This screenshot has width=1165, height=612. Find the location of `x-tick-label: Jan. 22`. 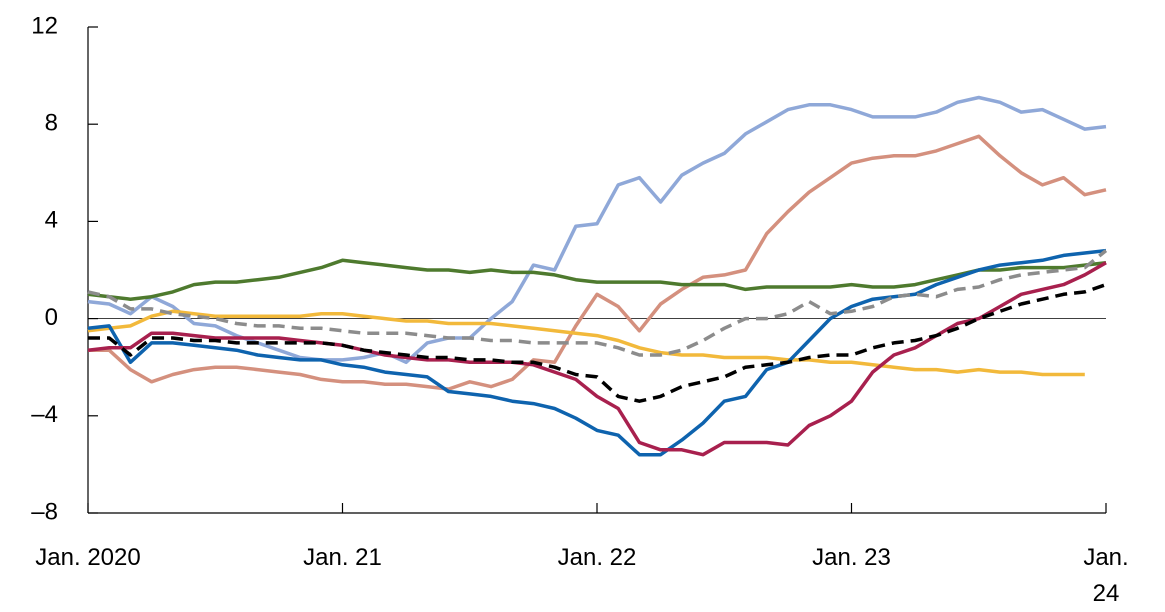

x-tick-label: Jan. 22 is located at coordinates (597, 557).